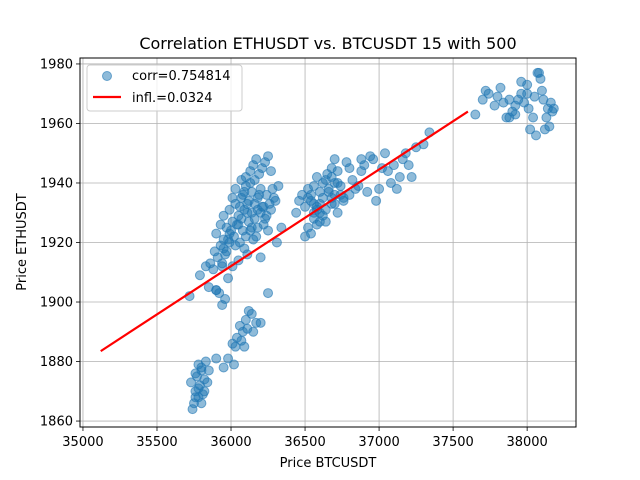 The height and width of the screenshot is (480, 640). Describe the element at coordinates (56, 243) in the screenshot. I see `y-tick-label: 1920` at that location.